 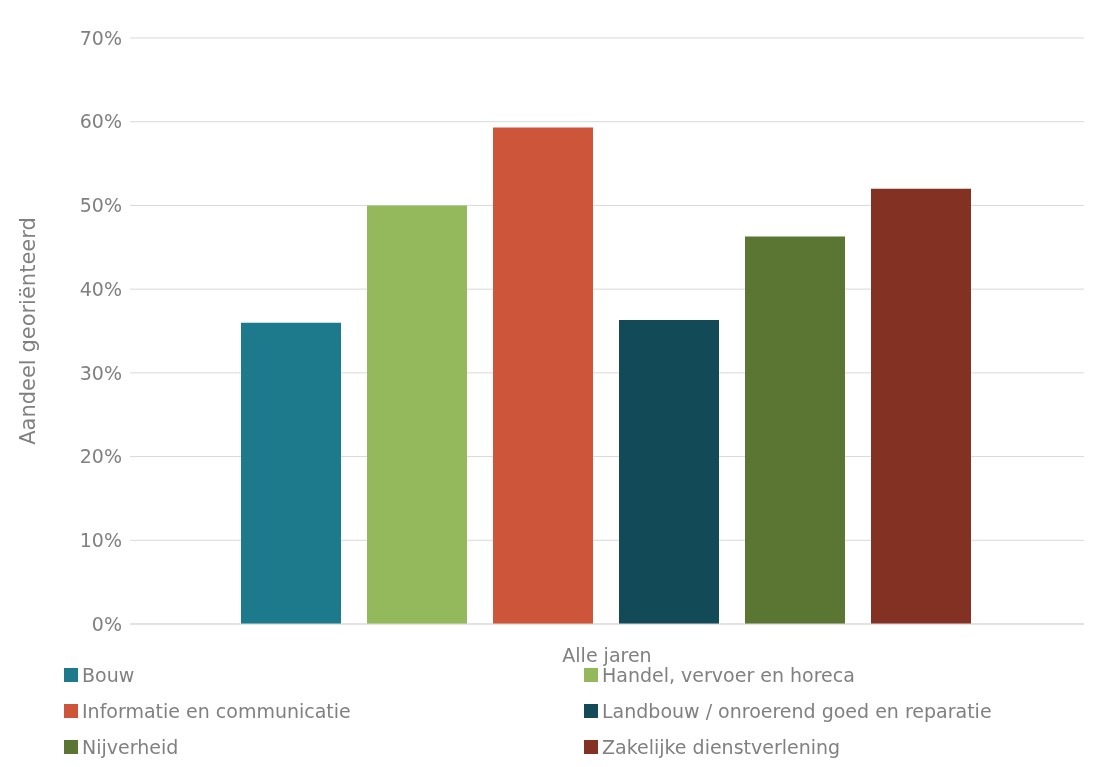 I want to click on x-axis-title: Alle jaren, so click(x=607, y=655).